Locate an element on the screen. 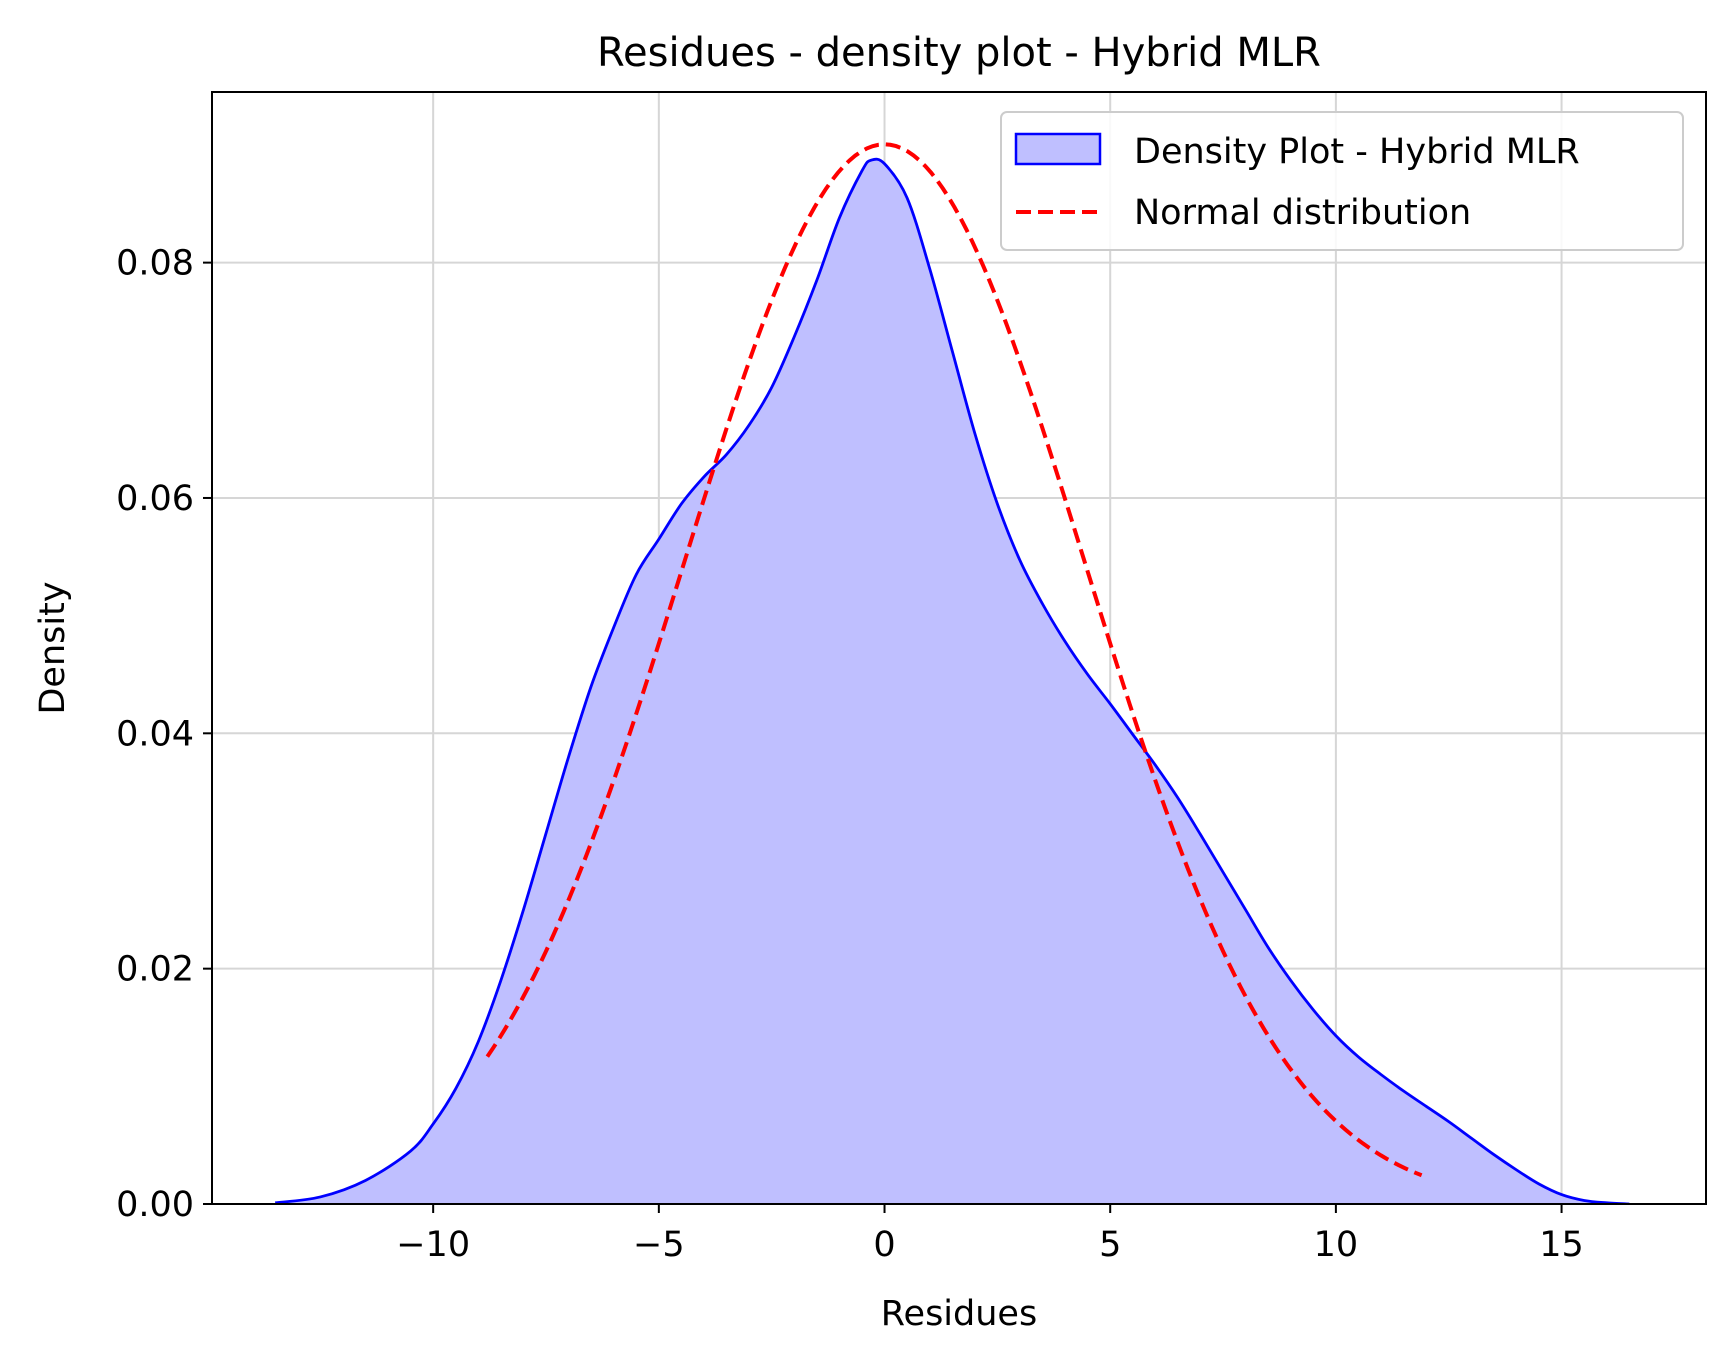 This screenshot has width=1728, height=1361. x-tick-label: 0 is located at coordinates (884, 1245).